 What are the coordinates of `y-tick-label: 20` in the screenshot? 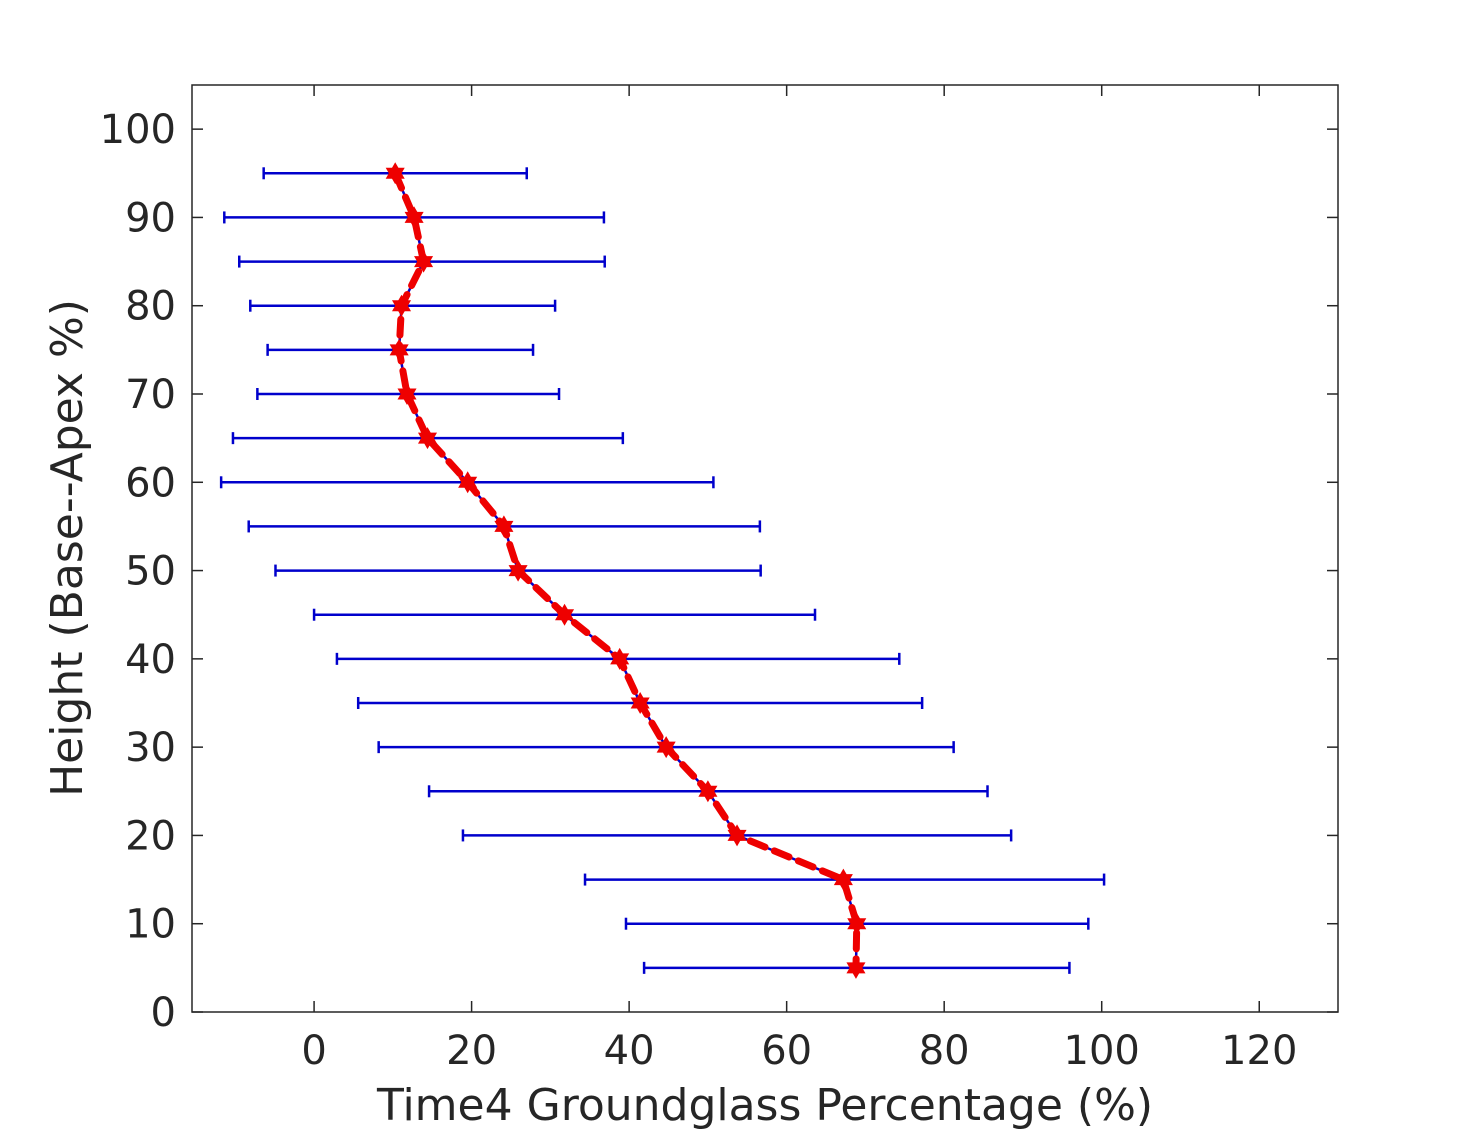 It's located at (150, 836).